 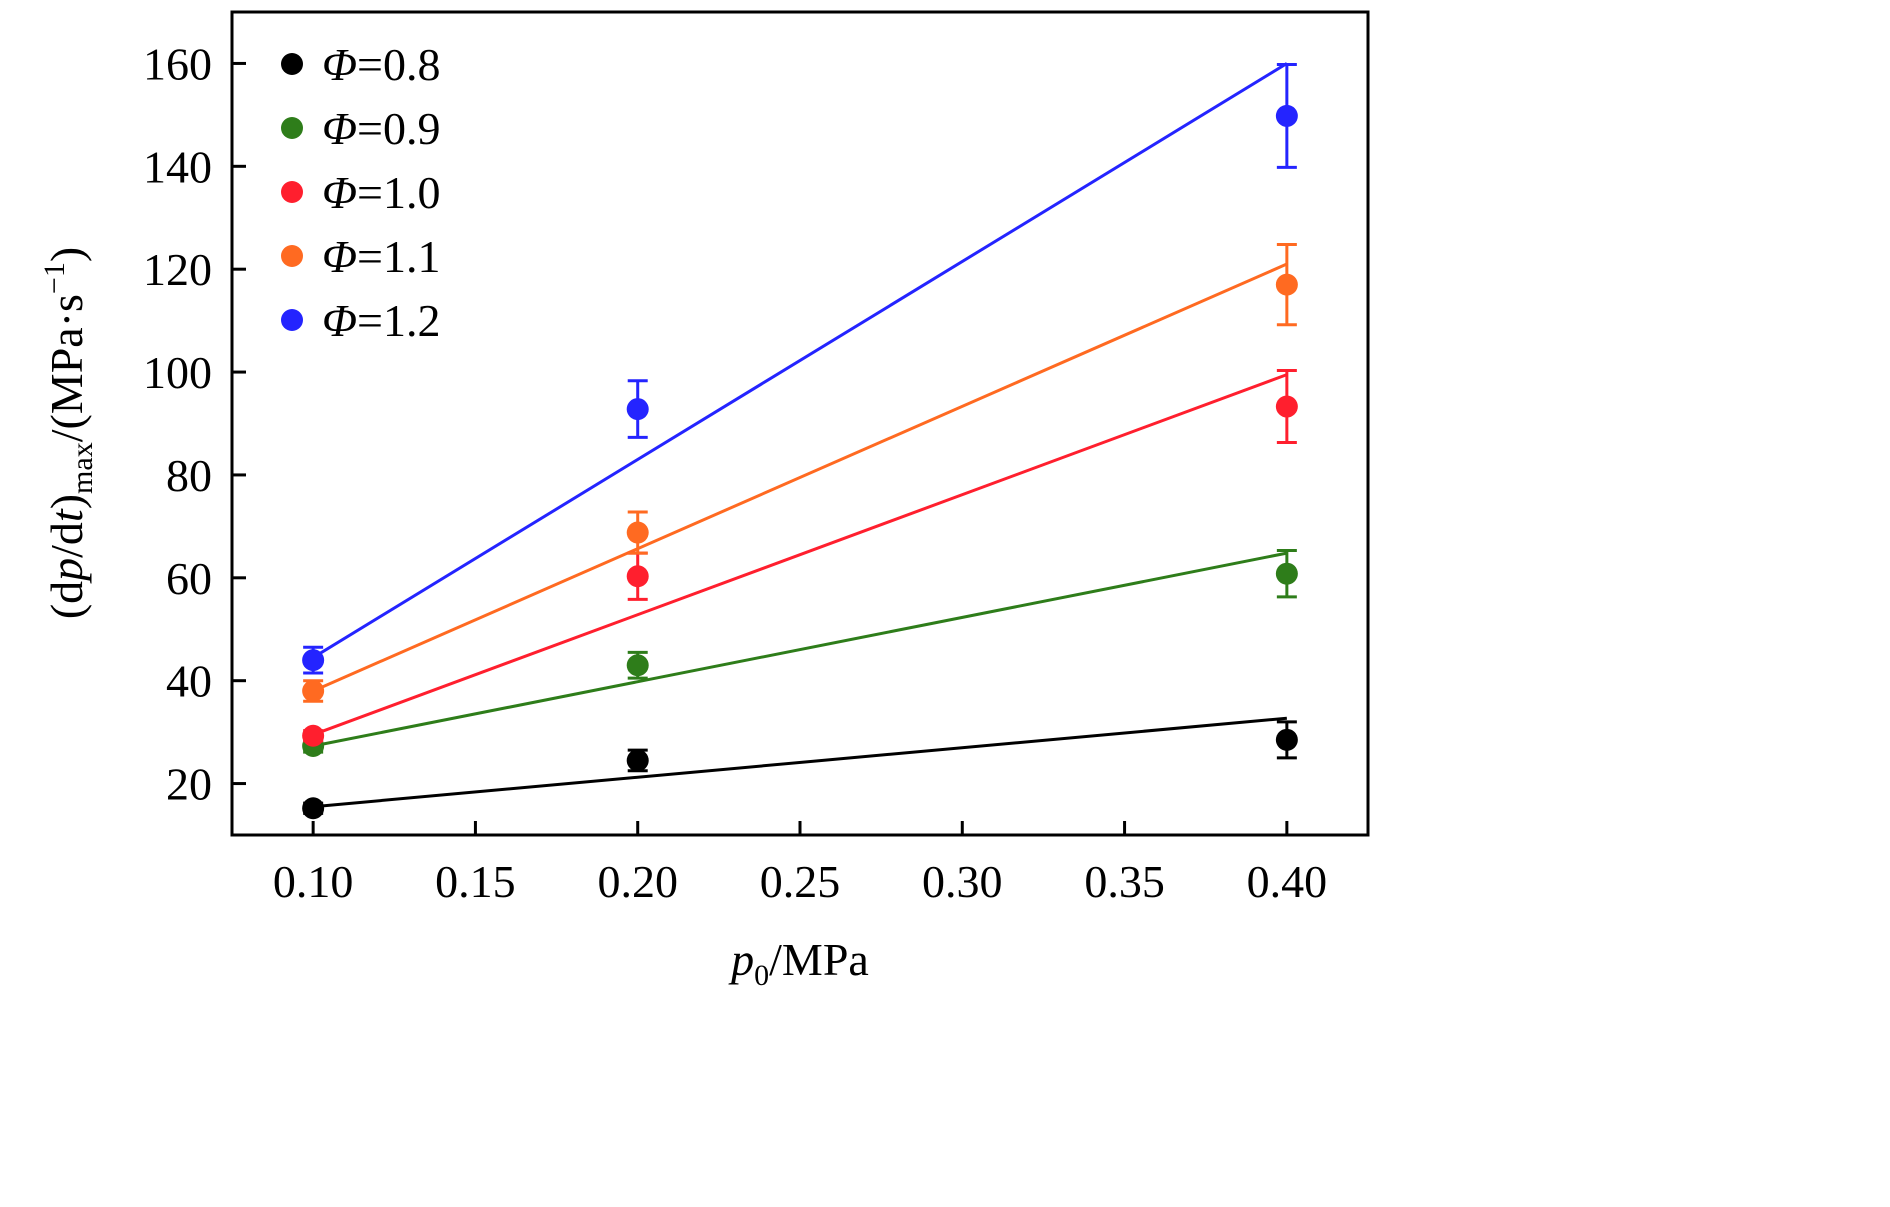 I want to click on legend-label-1: Φ=0.9, so click(x=381, y=128).